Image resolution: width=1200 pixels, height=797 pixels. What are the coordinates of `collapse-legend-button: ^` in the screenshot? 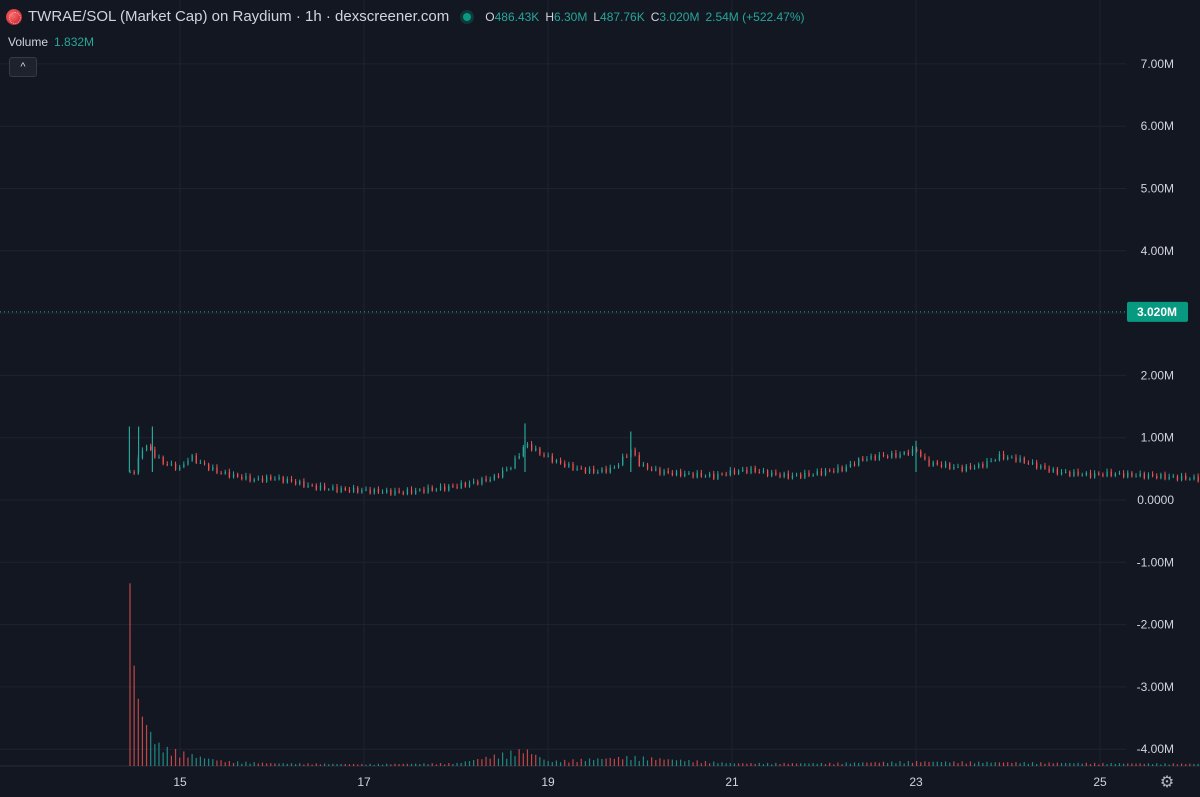 It's located at (23, 67).